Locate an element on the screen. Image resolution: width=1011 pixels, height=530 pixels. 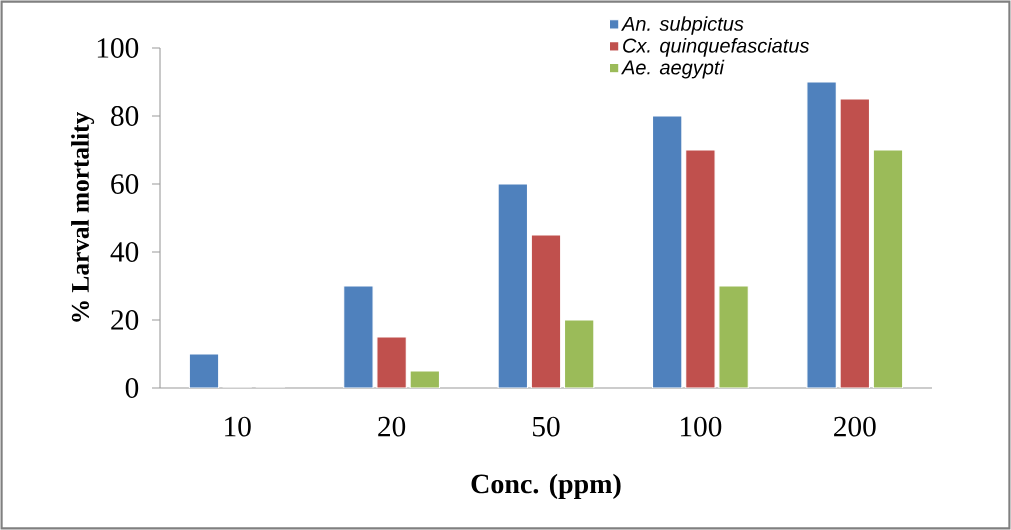
x-tick-label: 20 is located at coordinates (392, 426).